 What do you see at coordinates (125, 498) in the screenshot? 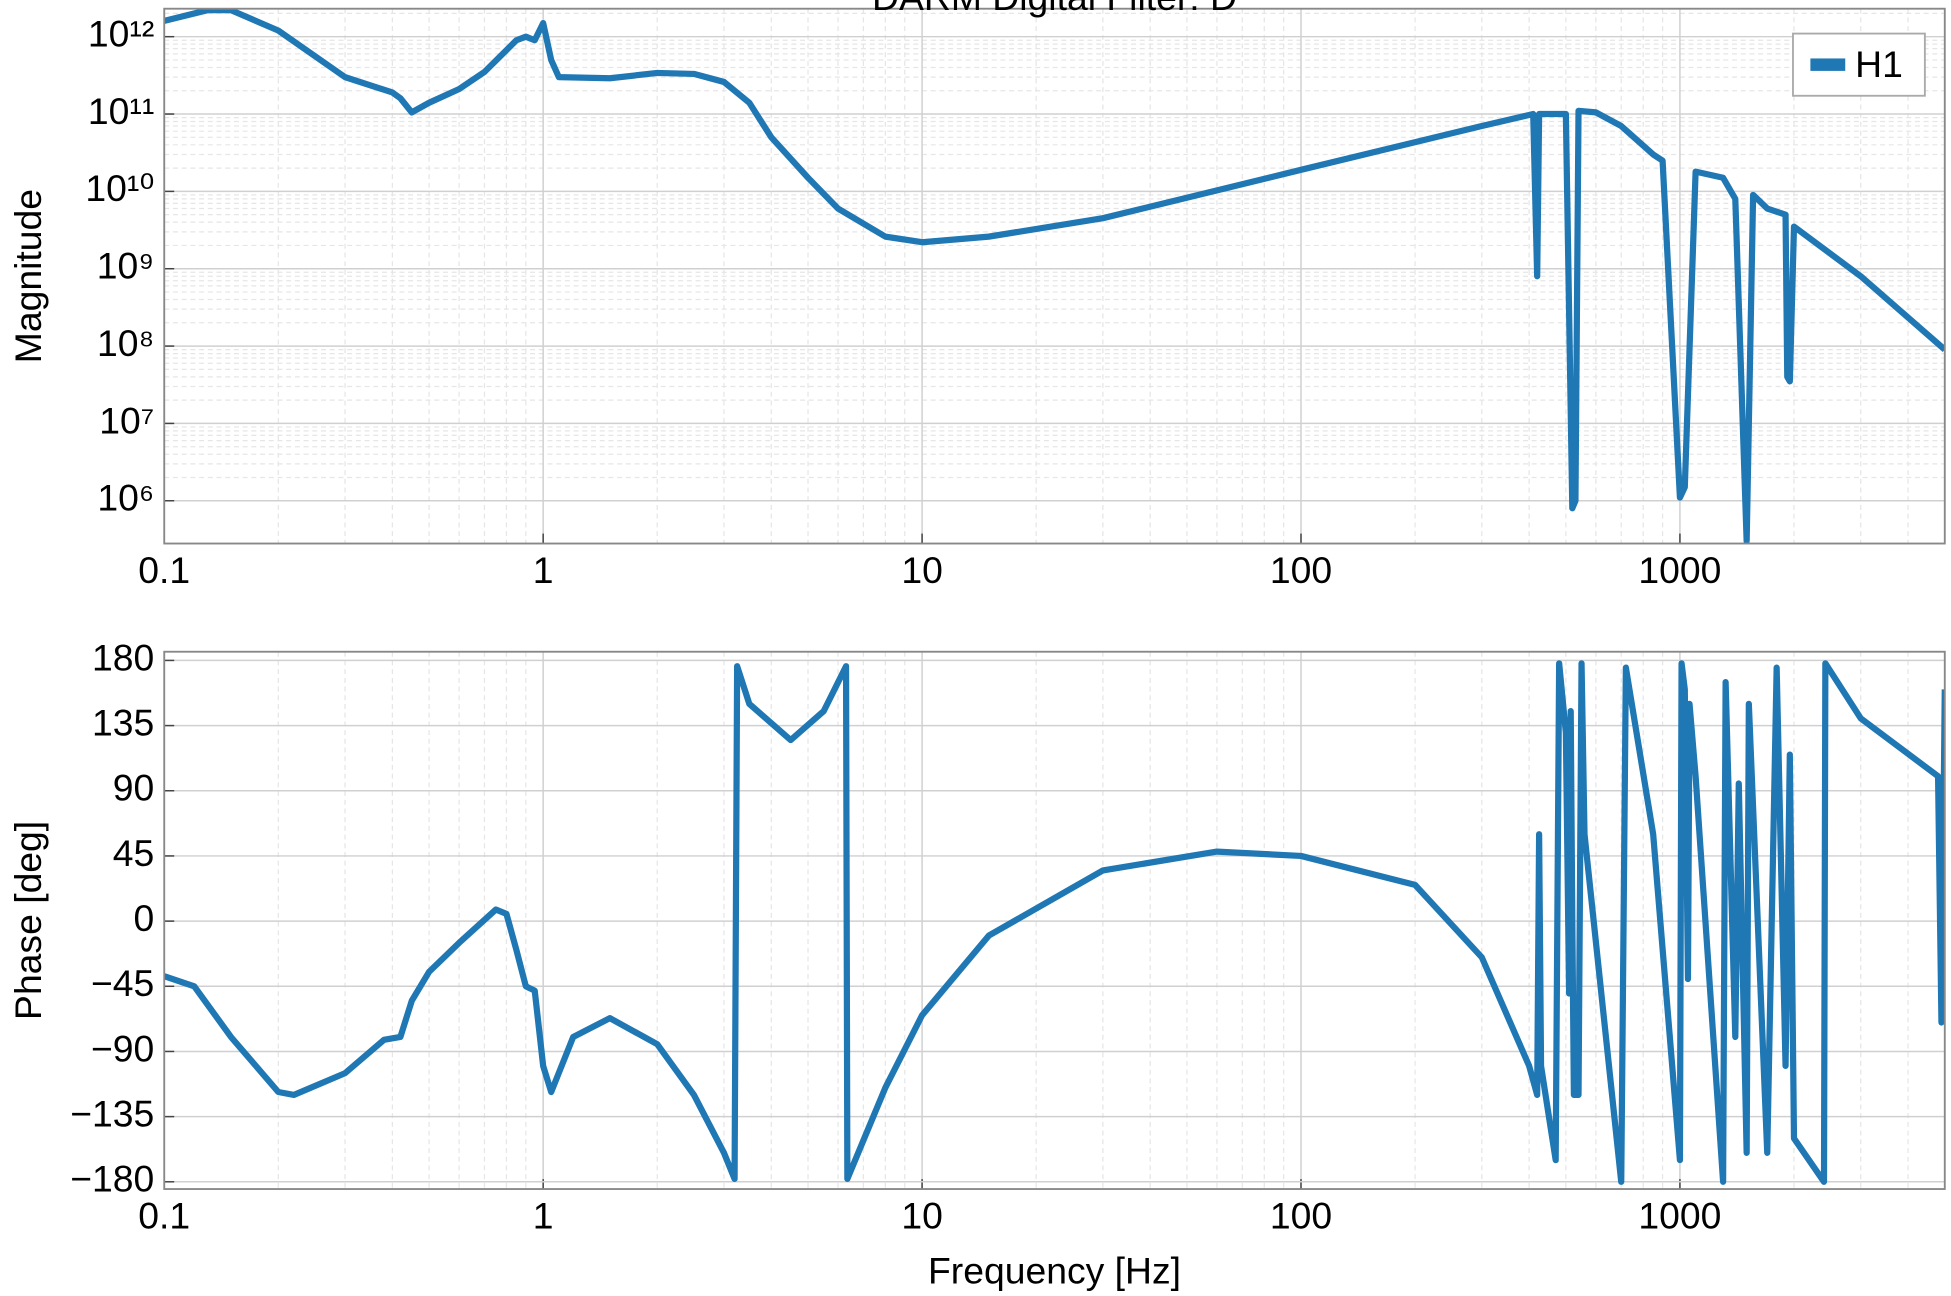
I see `y-tick-label: 10⁶` at bounding box center [125, 498].